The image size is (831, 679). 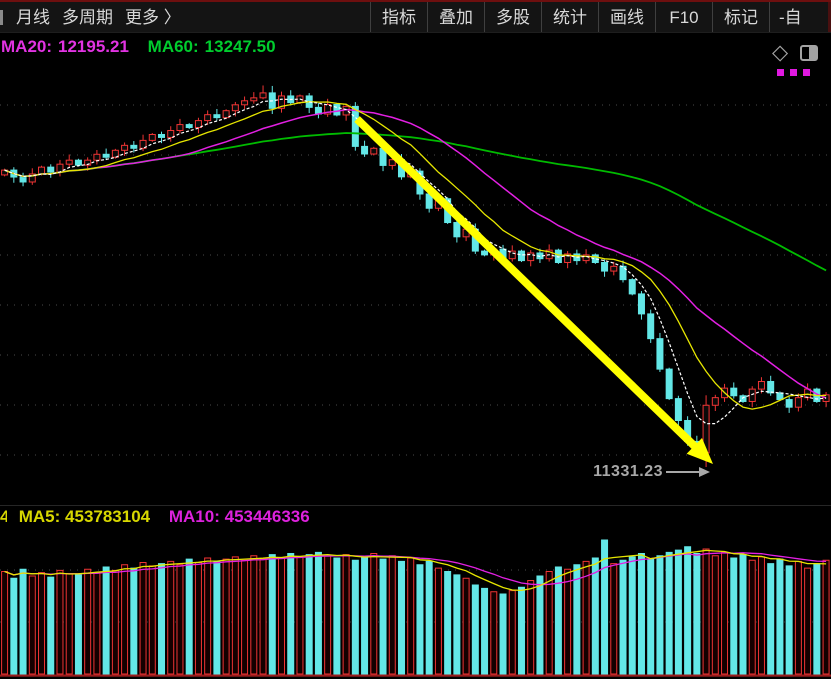 What do you see at coordinates (153, 17) in the screenshot?
I see `menu-item-more: 更多 〉` at bounding box center [153, 17].